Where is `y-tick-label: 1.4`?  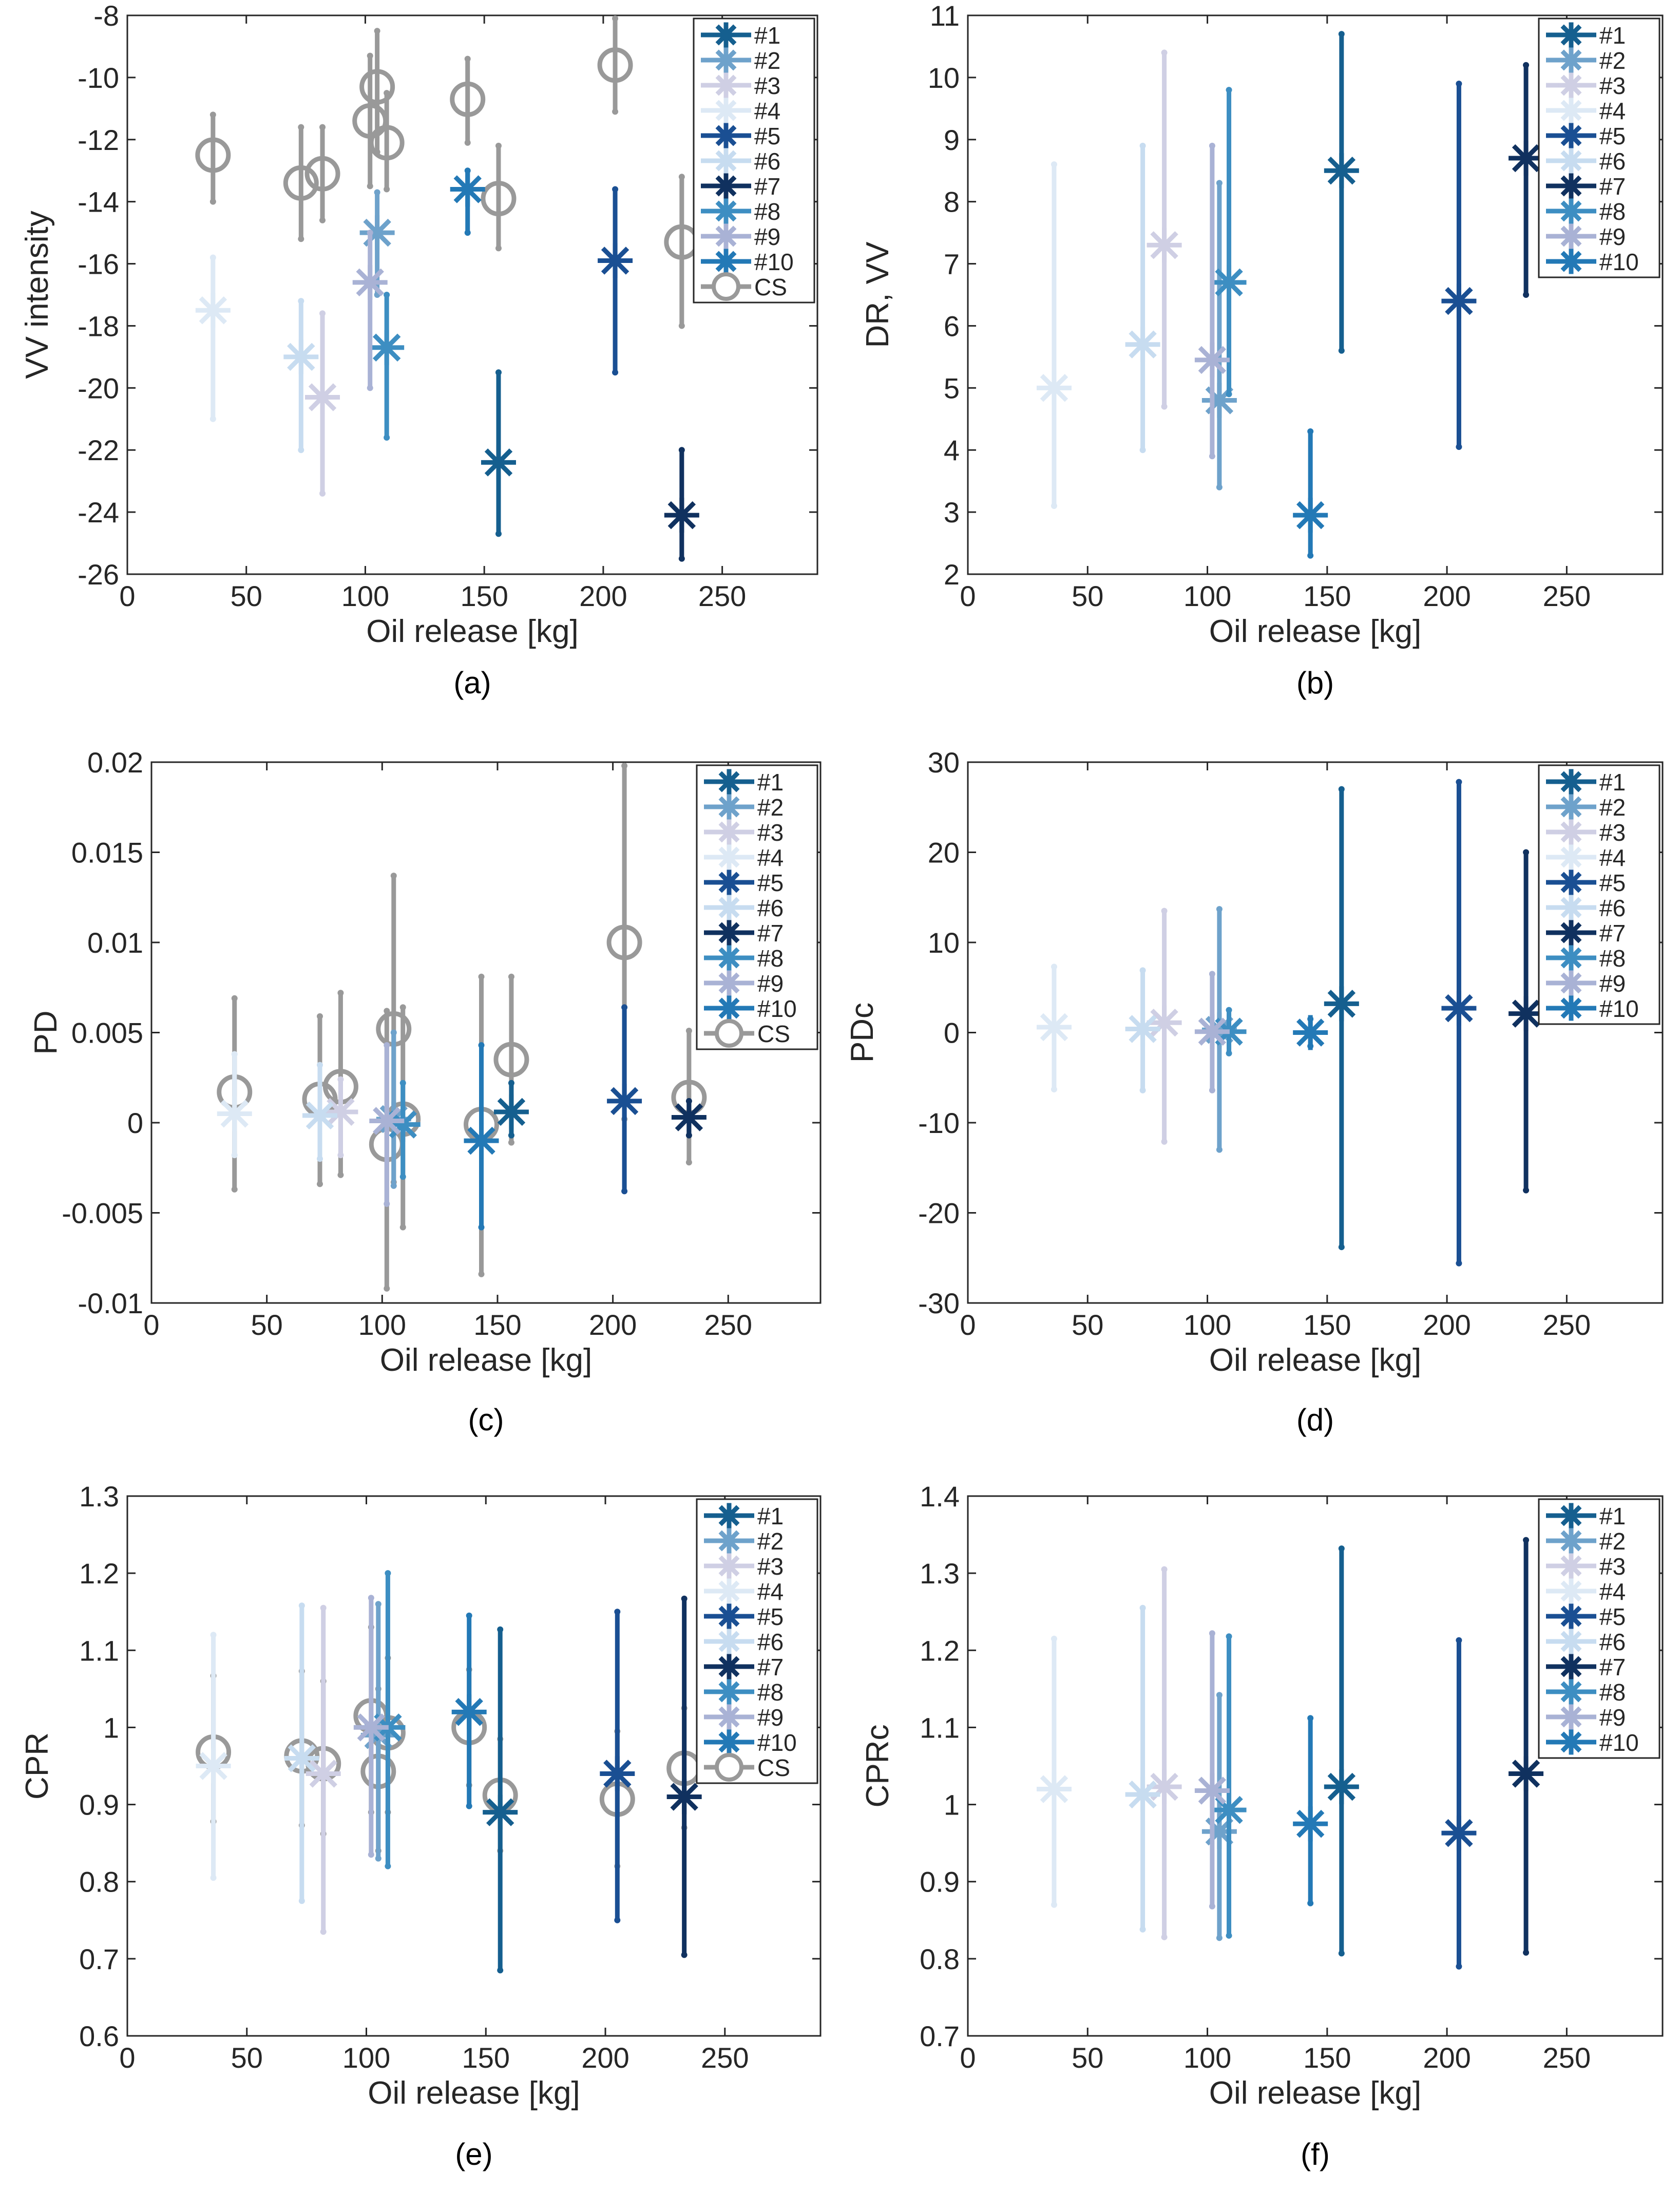
y-tick-label: 1.4 is located at coordinates (940, 1496).